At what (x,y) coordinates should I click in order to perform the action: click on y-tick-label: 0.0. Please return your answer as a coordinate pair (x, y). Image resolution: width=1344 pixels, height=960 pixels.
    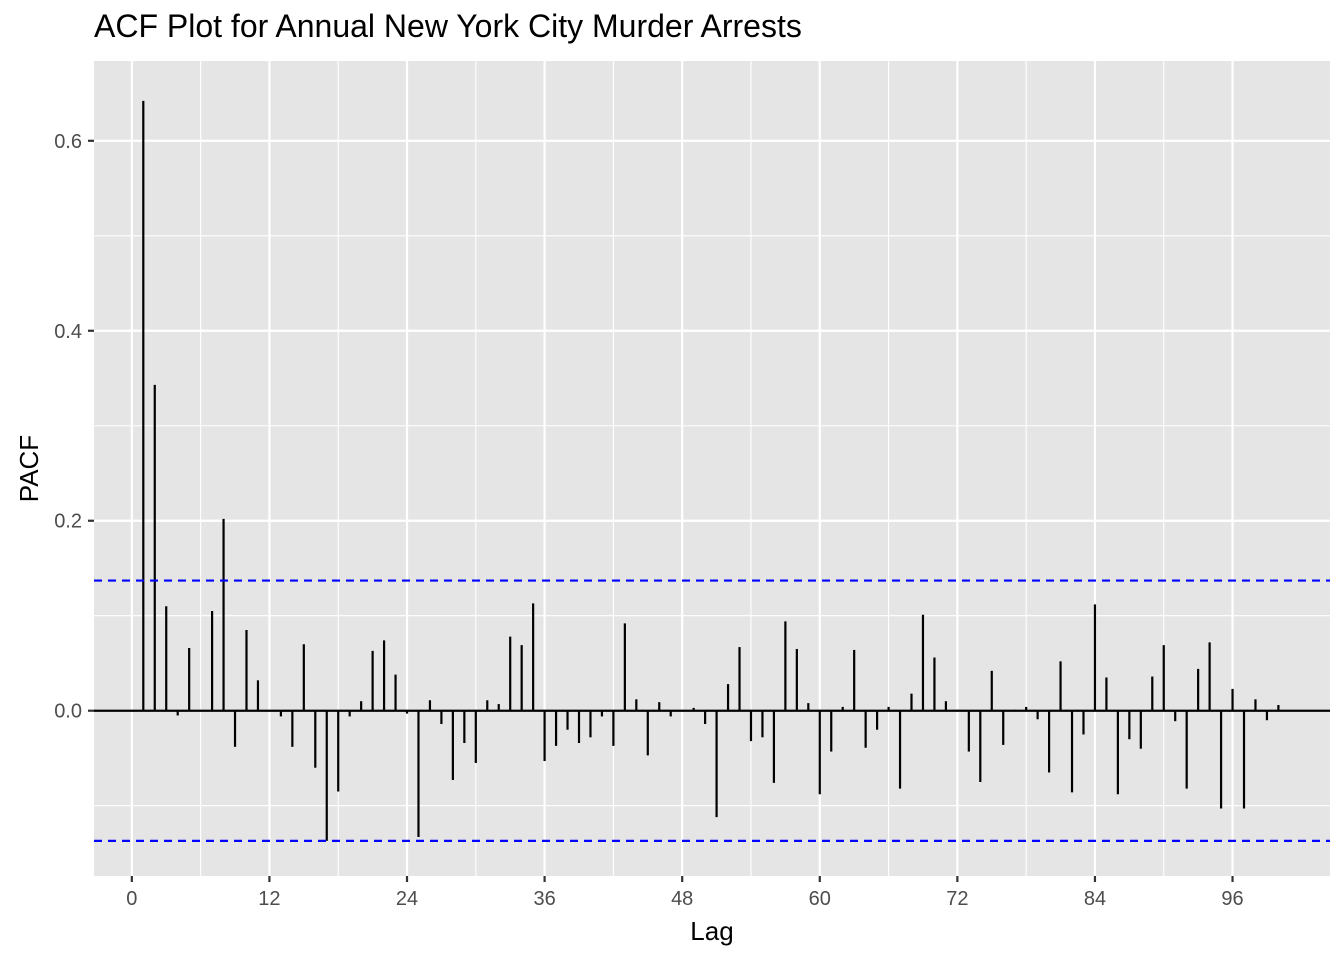
    Looking at the image, I should click on (68, 712).